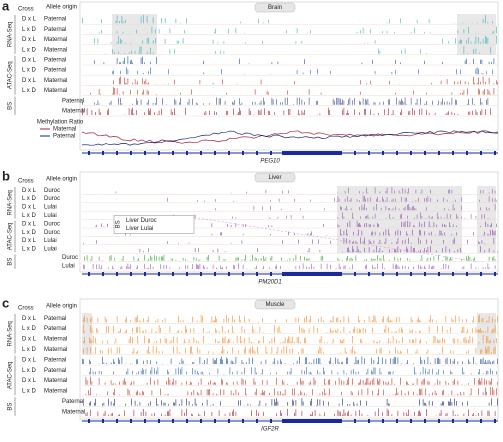 Image resolution: width=503 pixels, height=442 pixels. What do you see at coordinates (60, 123) in the screenshot?
I see `legend-title: Methylation Ratio` at bounding box center [60, 123].